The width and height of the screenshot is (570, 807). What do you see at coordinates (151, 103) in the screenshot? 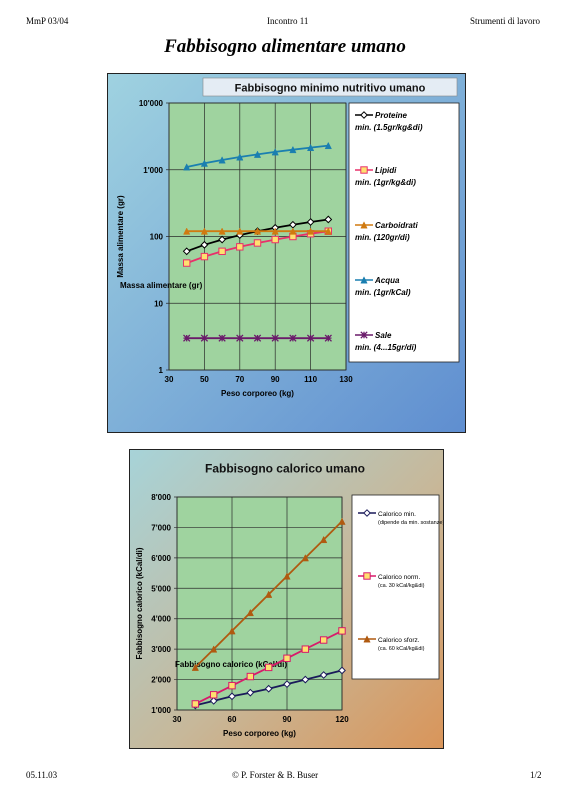
I see `y-tick-label: 10'000` at bounding box center [151, 103].